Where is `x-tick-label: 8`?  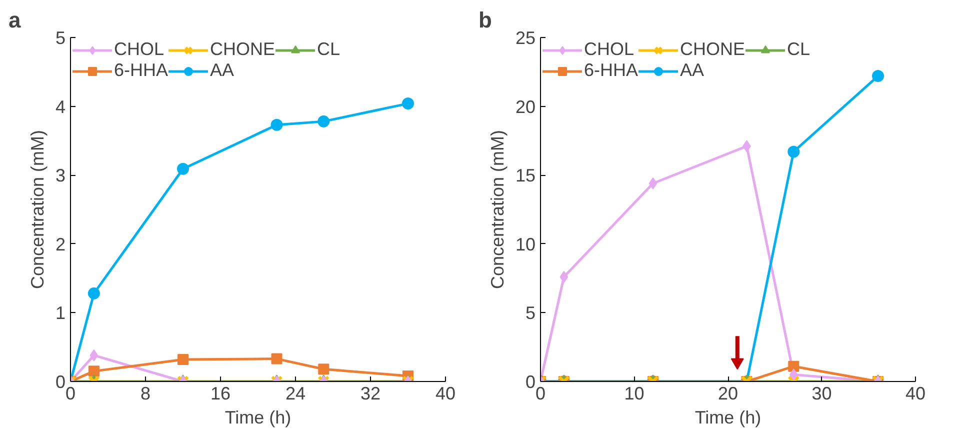
x-tick-label: 8 is located at coordinates (145, 394).